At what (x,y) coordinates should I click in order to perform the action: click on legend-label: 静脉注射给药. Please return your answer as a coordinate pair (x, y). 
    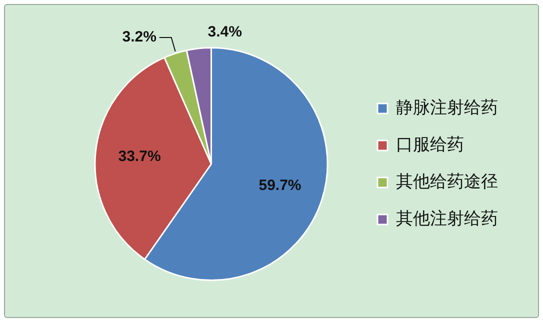
    Looking at the image, I should click on (447, 108).